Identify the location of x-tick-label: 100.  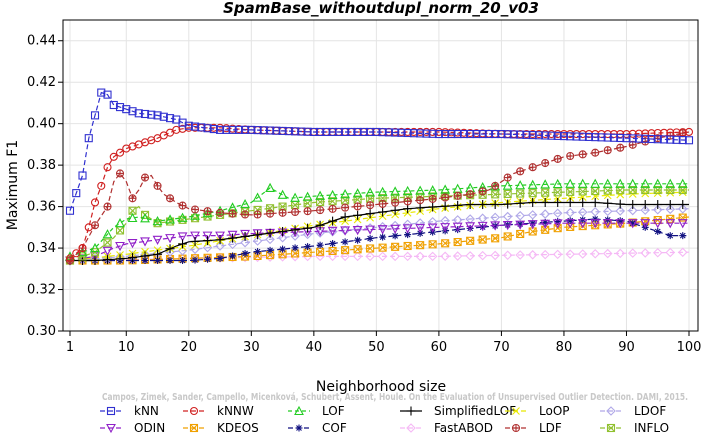
(689, 347).